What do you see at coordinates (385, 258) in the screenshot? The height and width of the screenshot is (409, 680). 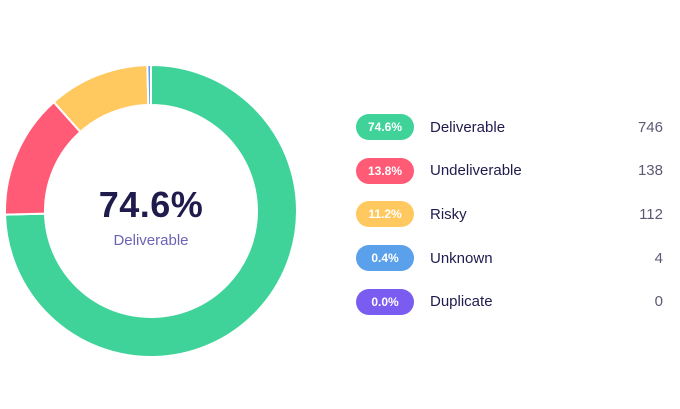 I see `legend-percent-pill: 0.4%` at bounding box center [385, 258].